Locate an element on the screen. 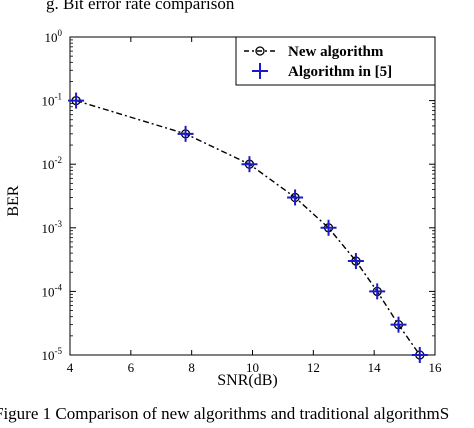 Image resolution: width=474 pixels, height=428 pixels. x-tick-label: 10 is located at coordinates (252, 367).